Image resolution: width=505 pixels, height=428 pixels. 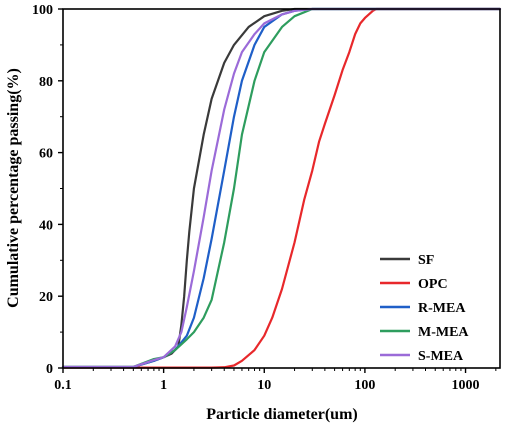 What do you see at coordinates (443, 332) in the screenshot?
I see `legend-label: M-MEA` at bounding box center [443, 332].